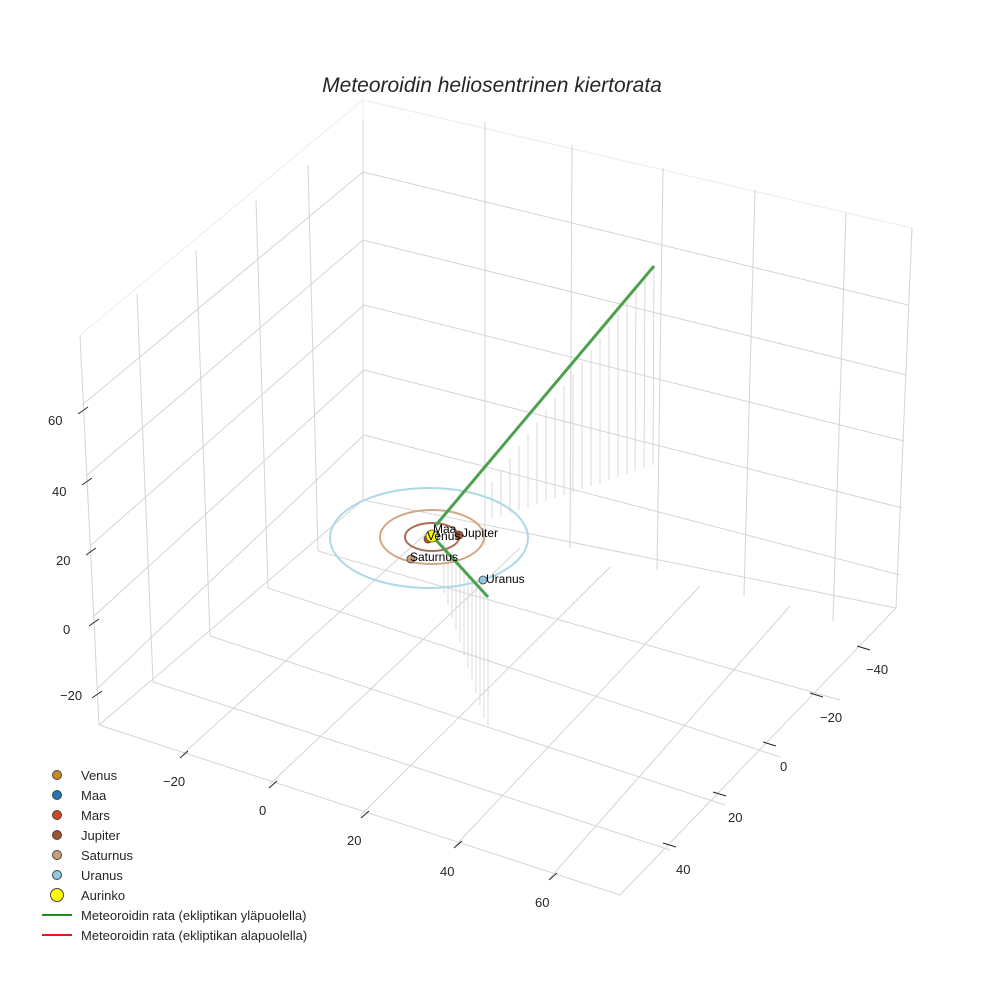 This screenshot has width=984, height=984. Describe the element at coordinates (103, 895) in the screenshot. I see `legend-label: Aurinko` at that location.